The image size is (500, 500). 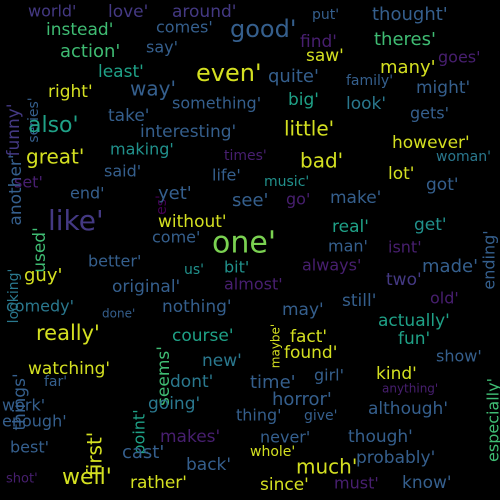 I want to click on word-though: though', so click(x=380, y=437).